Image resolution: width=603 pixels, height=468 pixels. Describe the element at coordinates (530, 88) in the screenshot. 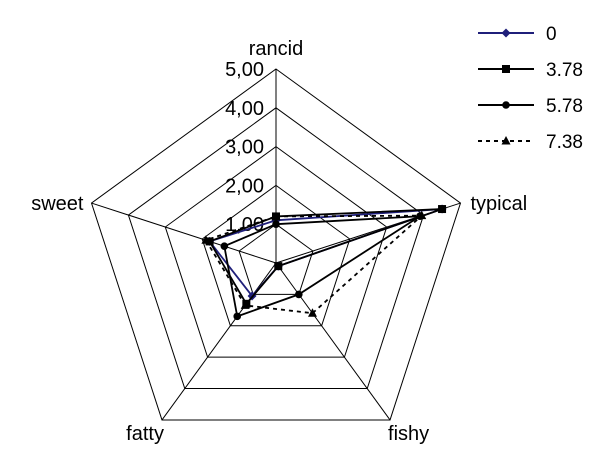

I see `chart-legend: 0 3.78 5.78 7.38` at that location.